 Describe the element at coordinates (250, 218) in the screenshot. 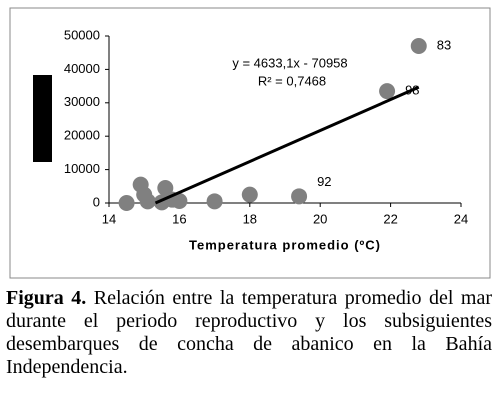

I see `x-tick-label: 18` at that location.